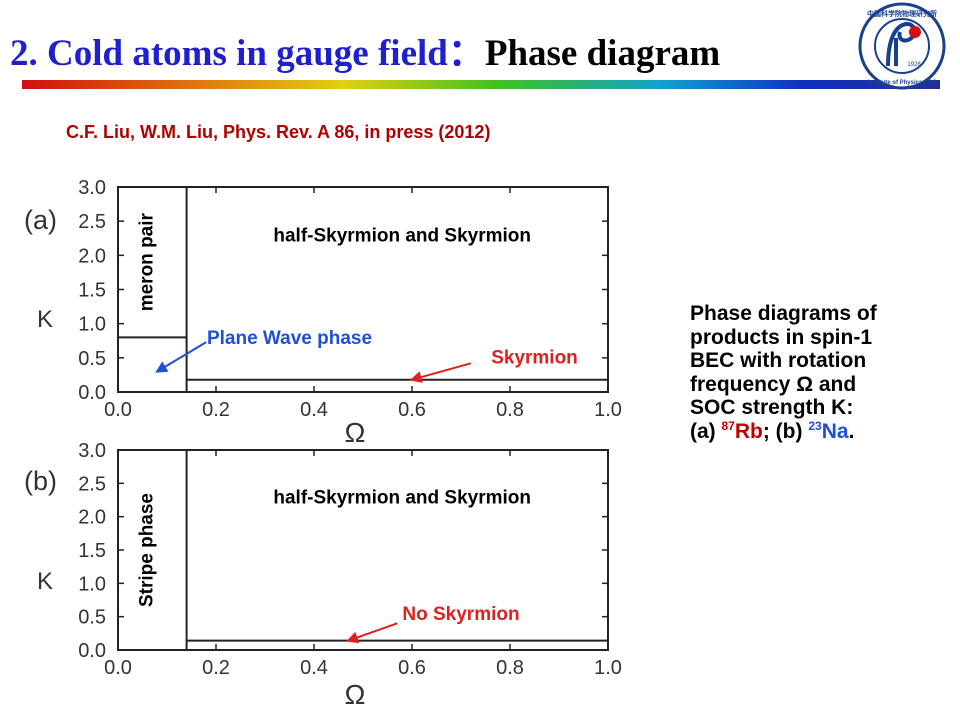 This screenshot has width=960, height=720. Describe the element at coordinates (602, 53) in the screenshot. I see `slide-title-part2: Phase diagram` at that location.